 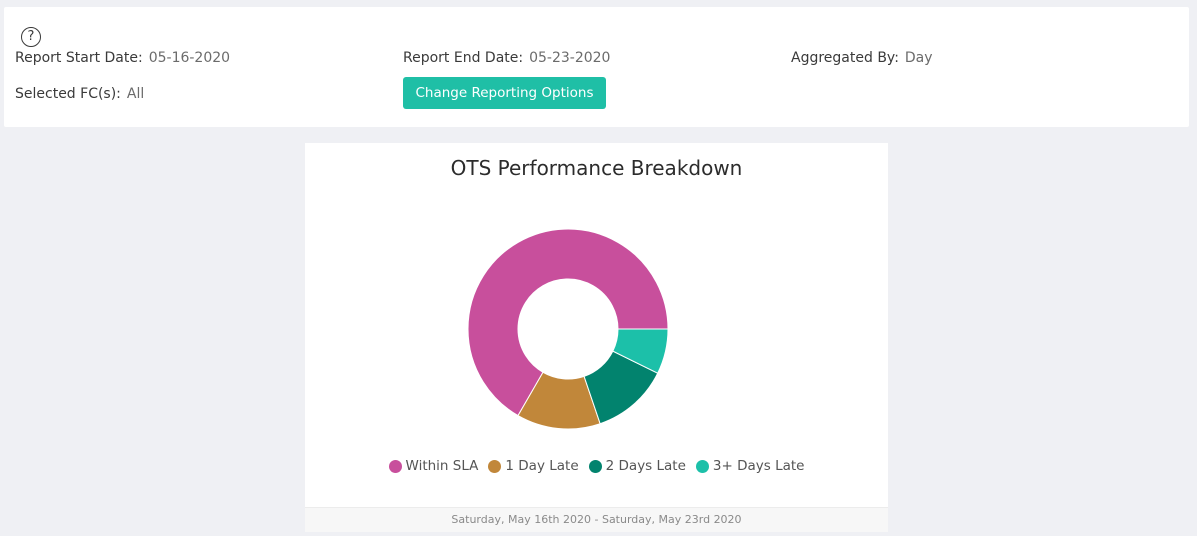 What do you see at coordinates (645, 466) in the screenshot?
I see `legend-label: 2 Days Late` at bounding box center [645, 466].